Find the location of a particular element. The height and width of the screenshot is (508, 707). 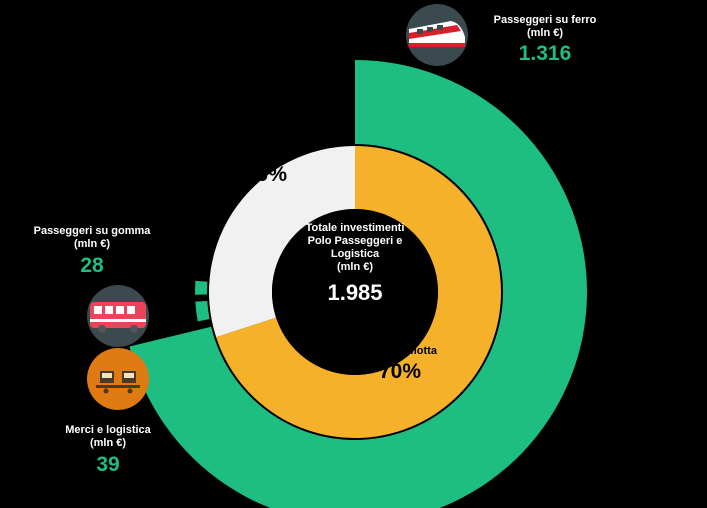

train-icon is located at coordinates (437, 35).